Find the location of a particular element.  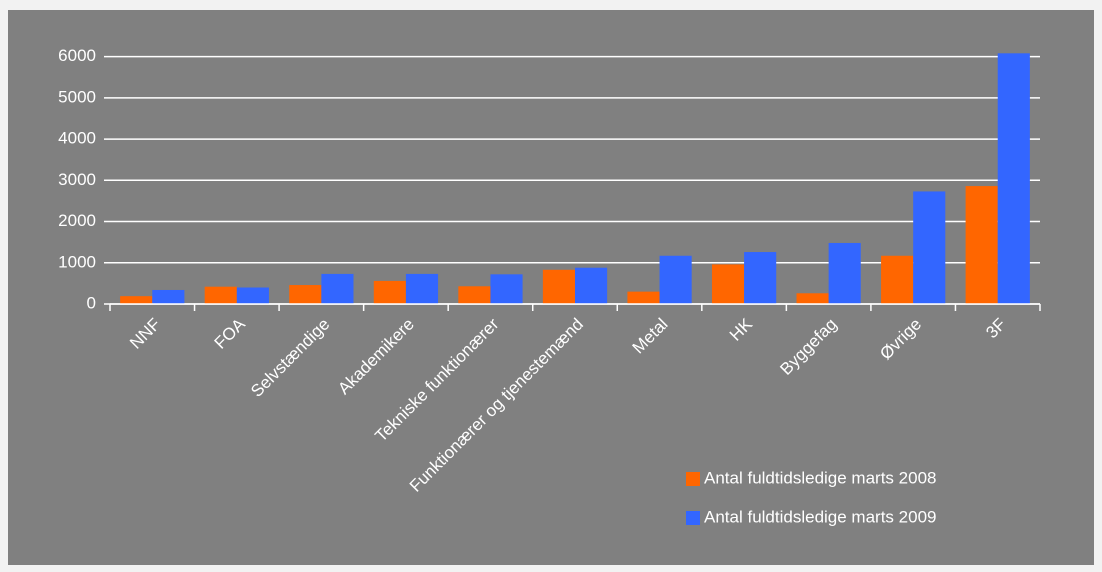

y-tick-label: 0 is located at coordinates (91, 302).